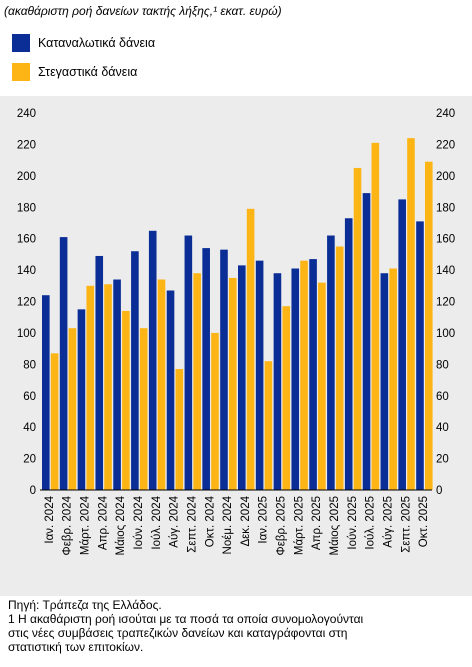 This screenshot has height=667, width=472. I want to click on y-tick-label-left: 180, so click(26, 208).